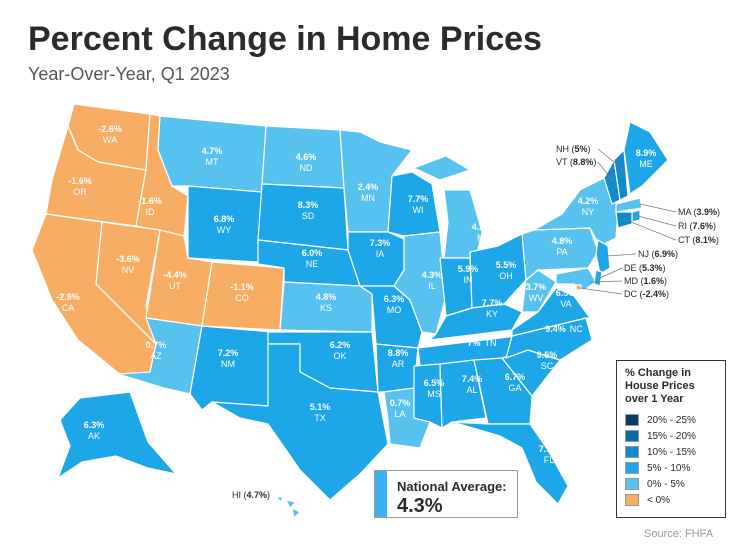 The height and width of the screenshot is (555, 750). I want to click on callout-md: MD (1.6%), so click(645, 281).